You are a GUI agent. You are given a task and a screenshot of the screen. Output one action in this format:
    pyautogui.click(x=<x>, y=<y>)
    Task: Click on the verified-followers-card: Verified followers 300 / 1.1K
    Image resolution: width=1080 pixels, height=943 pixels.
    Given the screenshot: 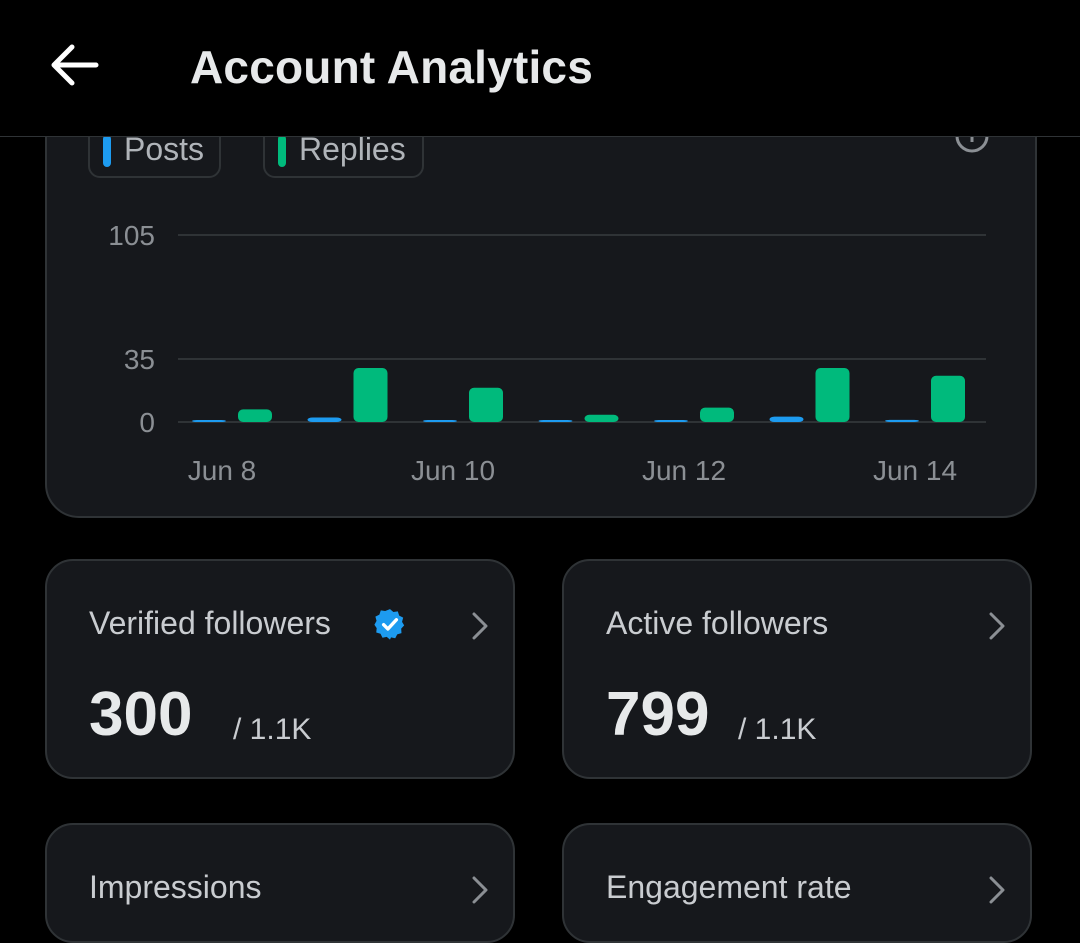 What is the action you would take?
    pyautogui.click(x=280, y=669)
    